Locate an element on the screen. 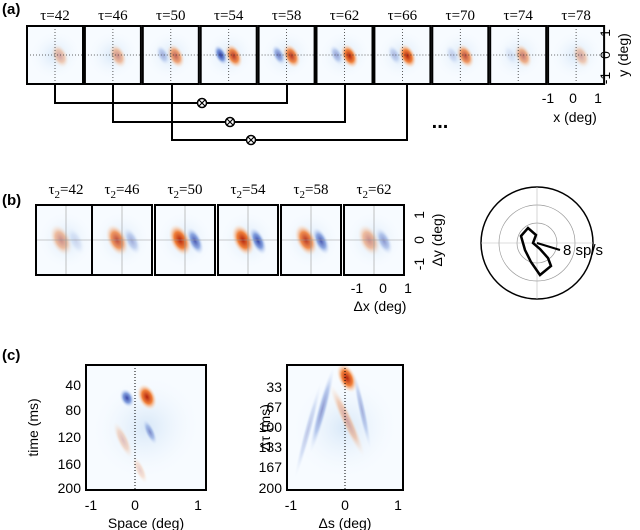  y-tick-label: 160 is located at coordinates (70, 464).